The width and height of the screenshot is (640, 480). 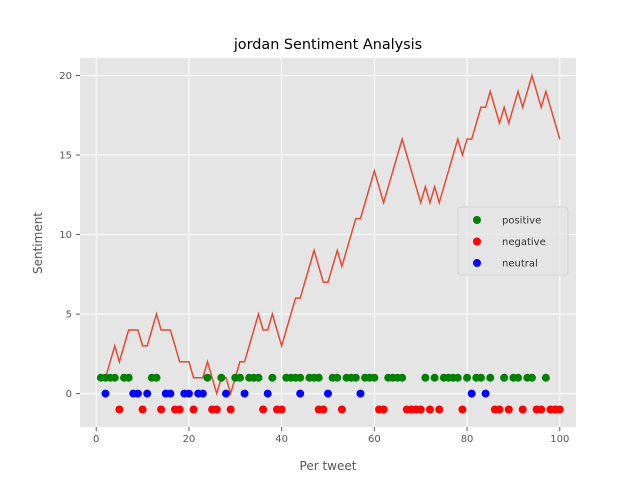 What do you see at coordinates (374, 439) in the screenshot?
I see `x-tick-label: 60` at bounding box center [374, 439].